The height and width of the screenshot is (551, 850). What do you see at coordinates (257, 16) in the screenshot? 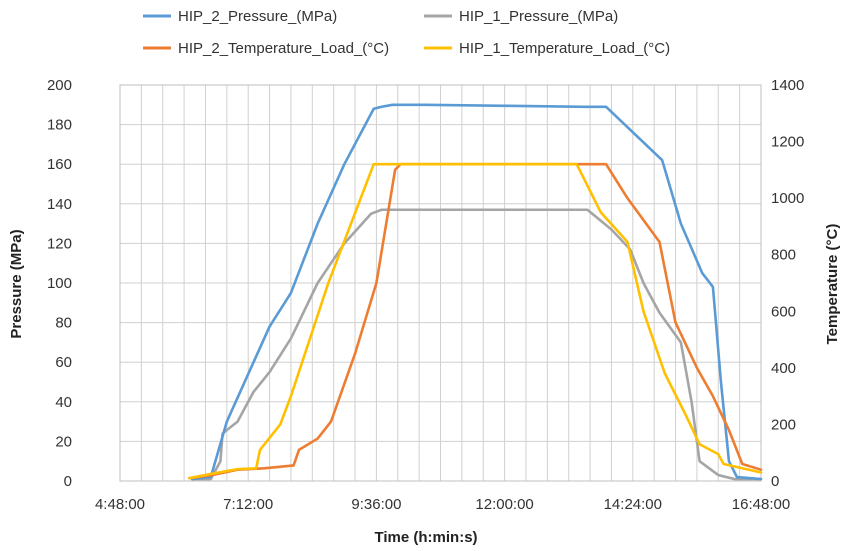
I see `legend-label: HIP_2_Pressure_(MPa)` at bounding box center [257, 16].